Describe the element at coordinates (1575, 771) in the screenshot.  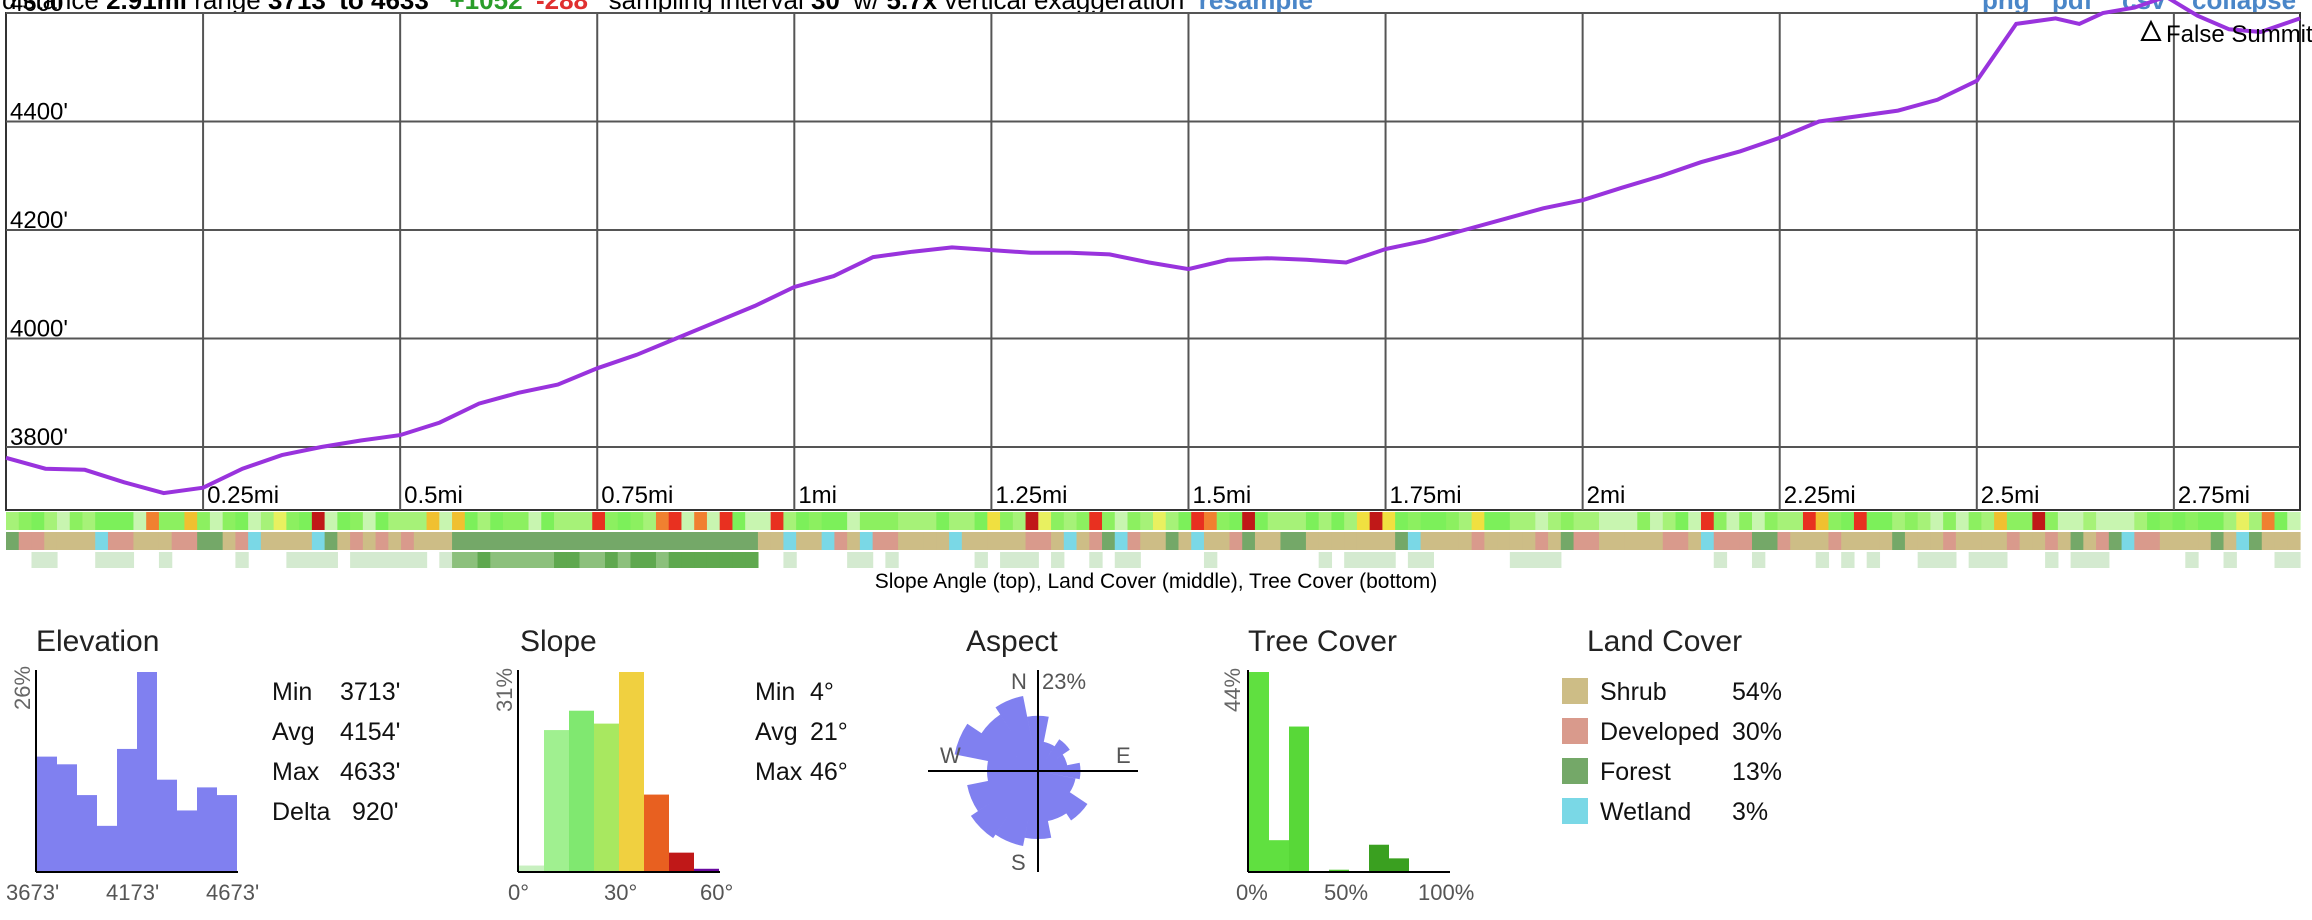
I see `forest-swatch` at that location.